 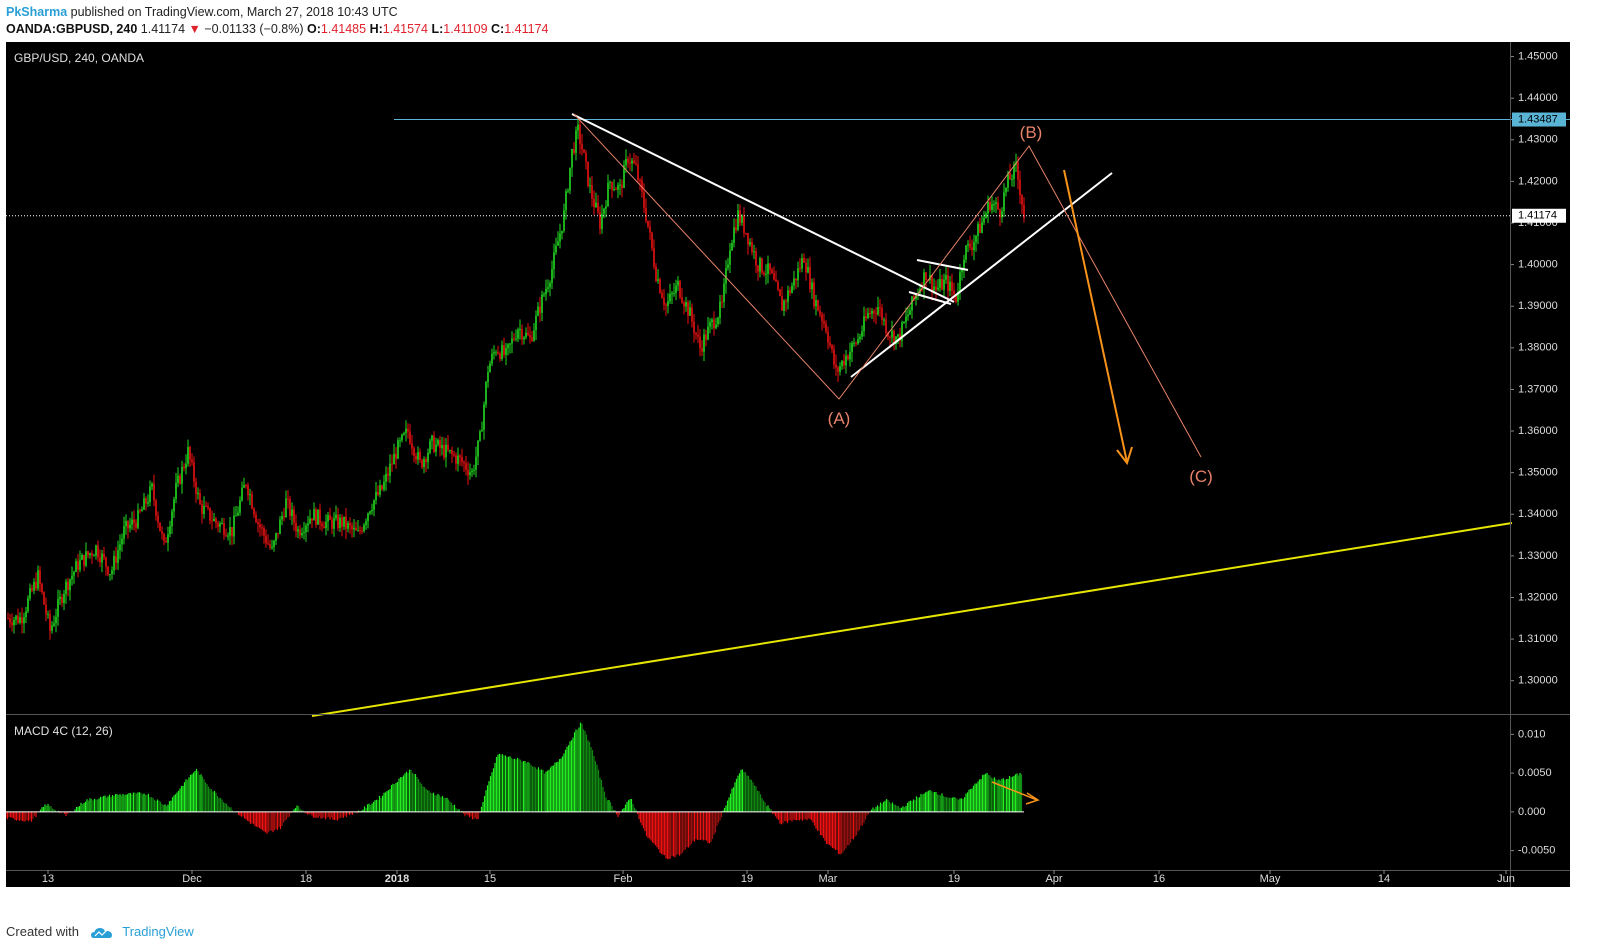 What do you see at coordinates (158, 931) in the screenshot?
I see `tradingview-link: TradingView` at bounding box center [158, 931].